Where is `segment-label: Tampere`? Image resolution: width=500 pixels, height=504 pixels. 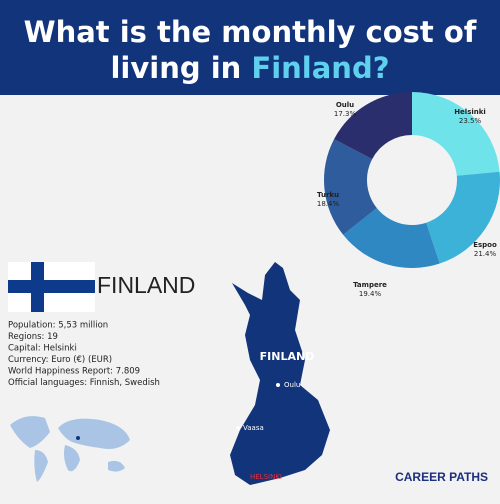
segment-label: Tampere is located at coordinates (370, 285).